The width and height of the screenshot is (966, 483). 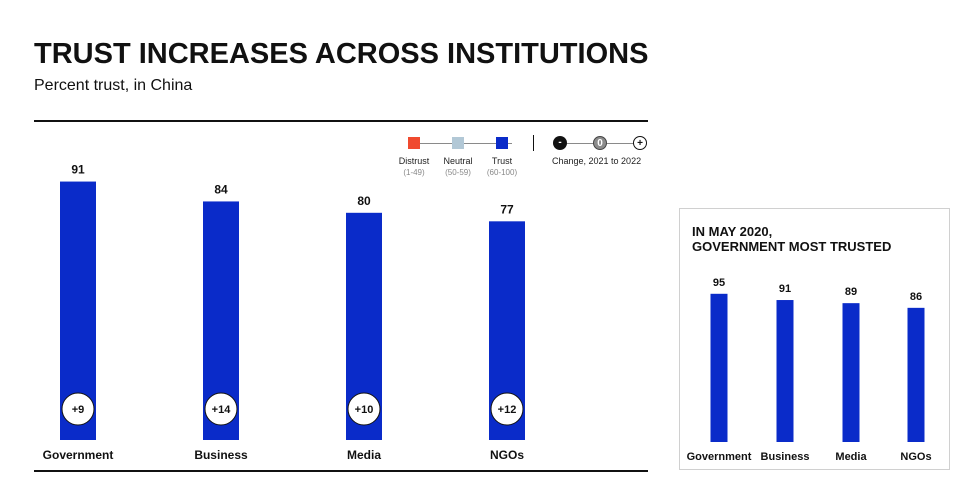 I want to click on change-badge-business, so click(x=221, y=409).